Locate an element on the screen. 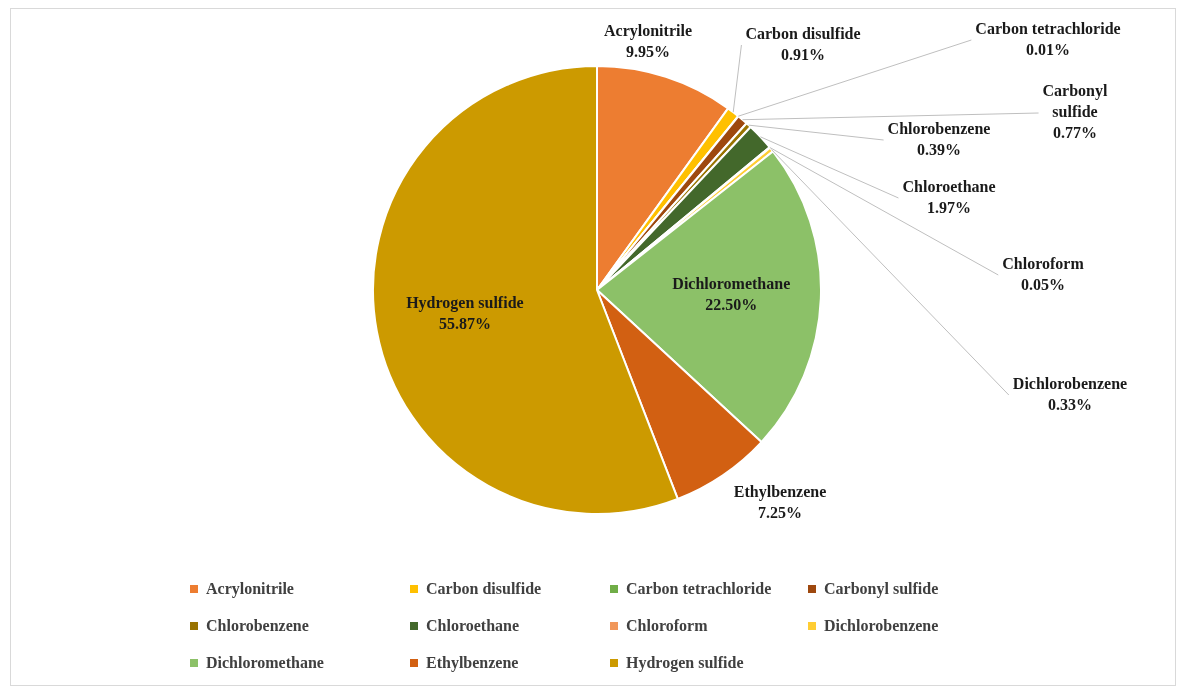  legend-label: Chloroethane is located at coordinates (473, 626).